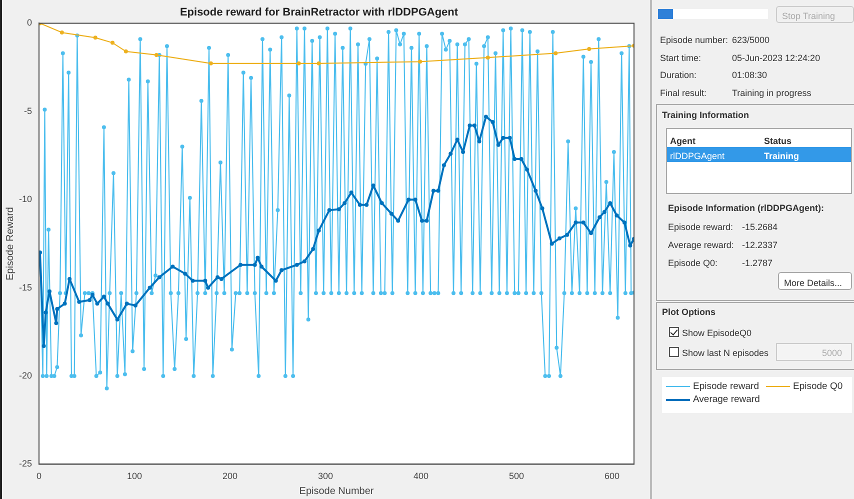 This screenshot has height=499, width=854. Describe the element at coordinates (678, 75) in the screenshot. I see `text: Duration:` at that location.